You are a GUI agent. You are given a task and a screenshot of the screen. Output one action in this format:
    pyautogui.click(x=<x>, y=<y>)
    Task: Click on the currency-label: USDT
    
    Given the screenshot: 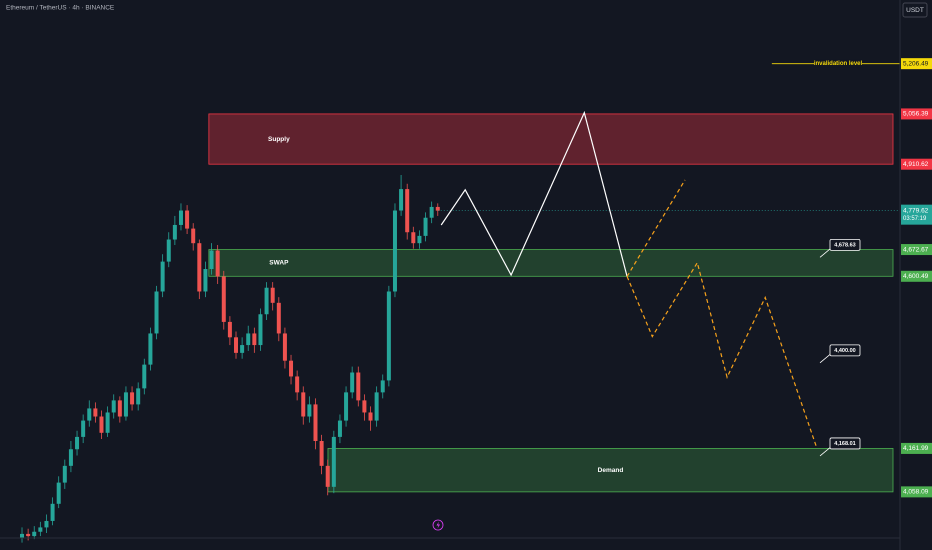 What is the action you would take?
    pyautogui.click(x=915, y=10)
    